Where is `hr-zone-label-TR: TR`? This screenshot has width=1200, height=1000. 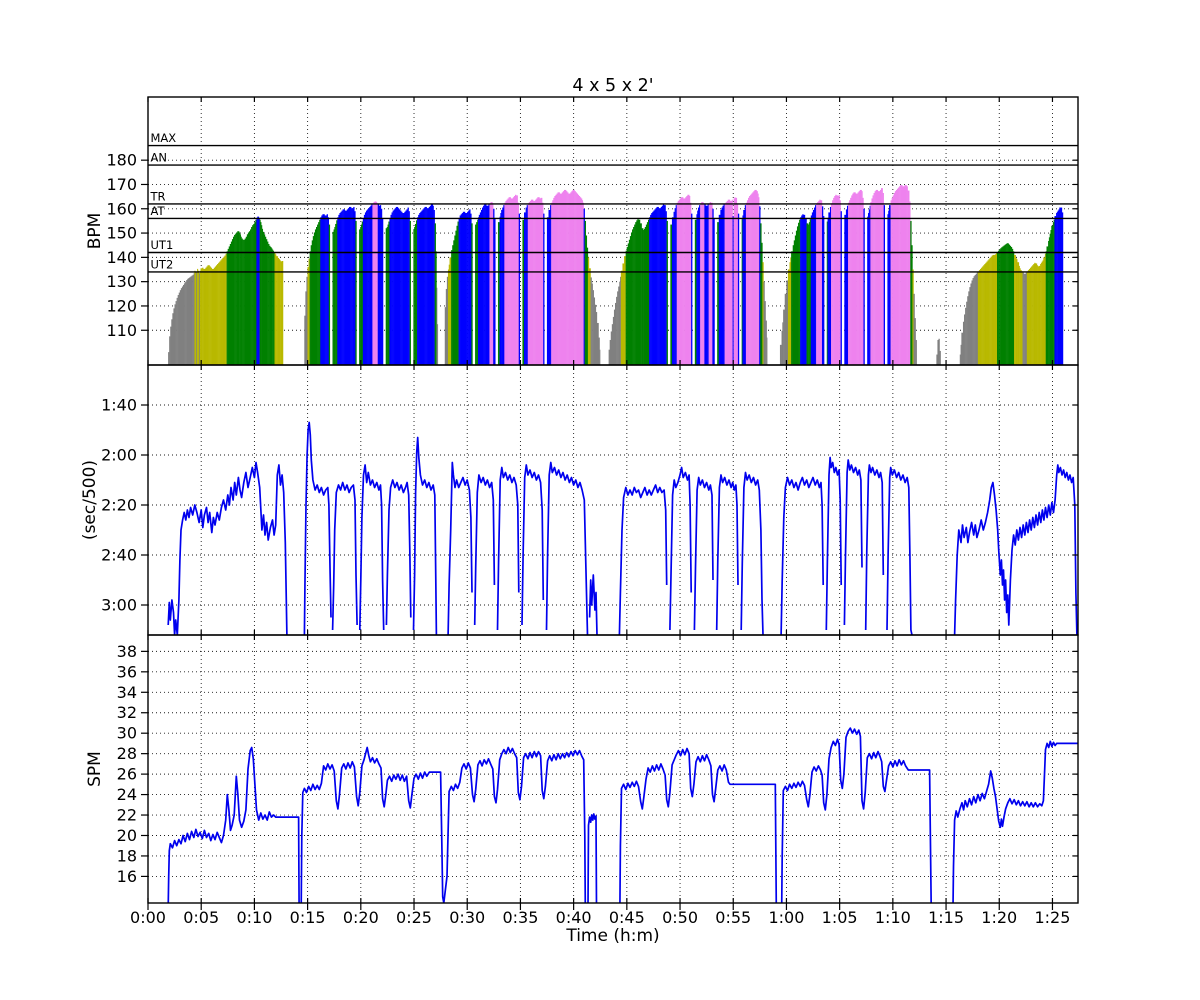 hr-zone-label-TR: TR is located at coordinates (158, 196).